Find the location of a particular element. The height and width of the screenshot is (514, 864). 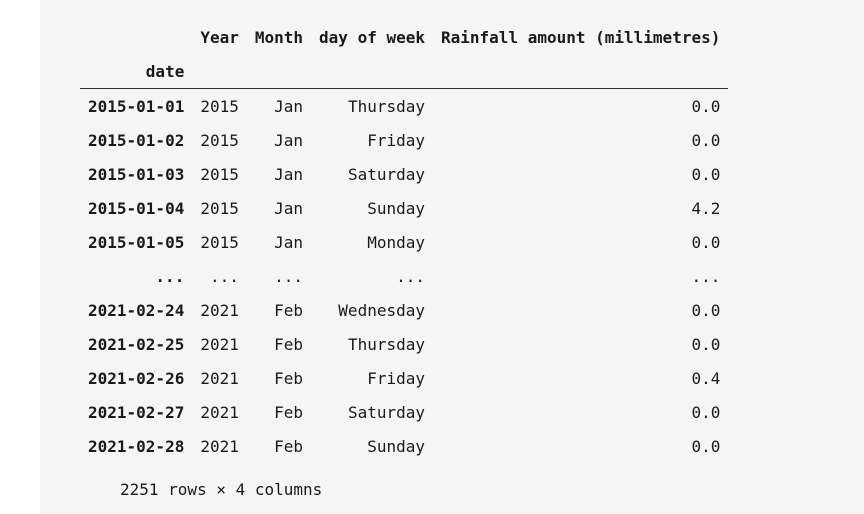

row-index-date: 2015-01-04 is located at coordinates (136, 208).